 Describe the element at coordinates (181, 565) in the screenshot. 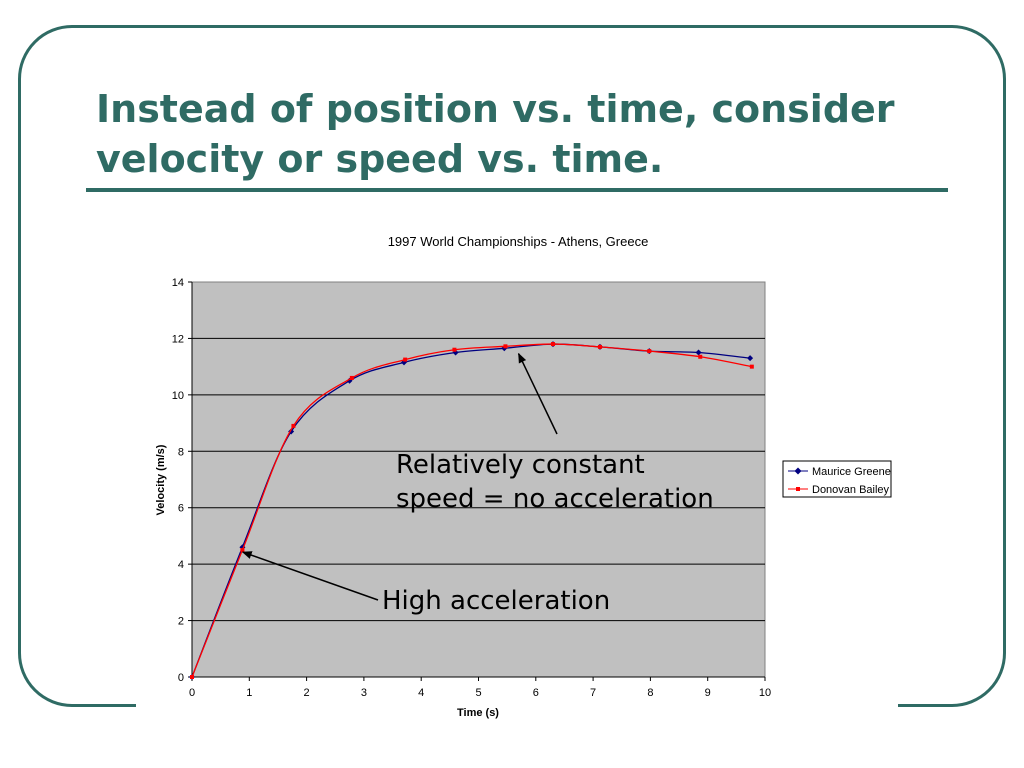

I see `y-tick-label: 4` at that location.